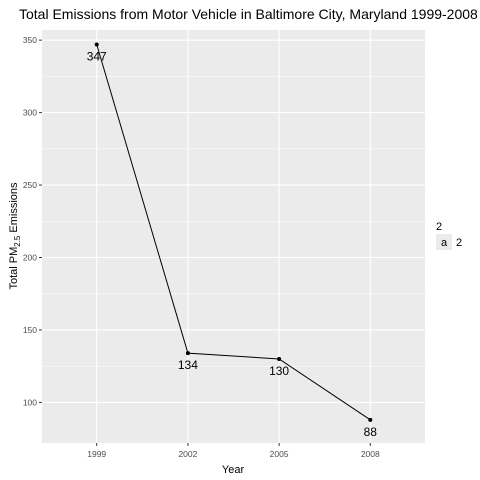 The image size is (480, 480). I want to click on y-tick-label: 350, so click(30, 40).